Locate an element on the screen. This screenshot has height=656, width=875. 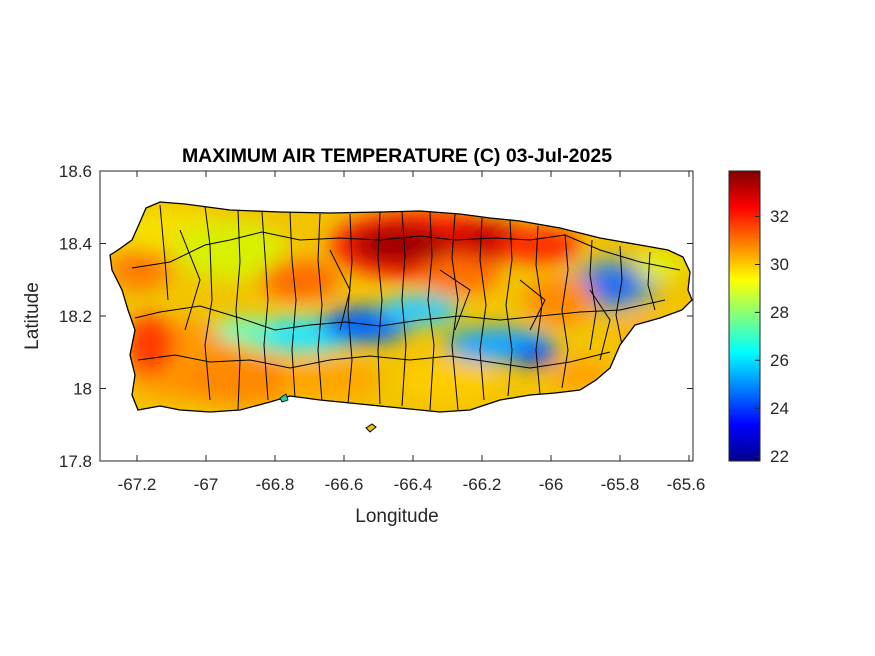
y-axis-label: Latitude is located at coordinates (32, 316).